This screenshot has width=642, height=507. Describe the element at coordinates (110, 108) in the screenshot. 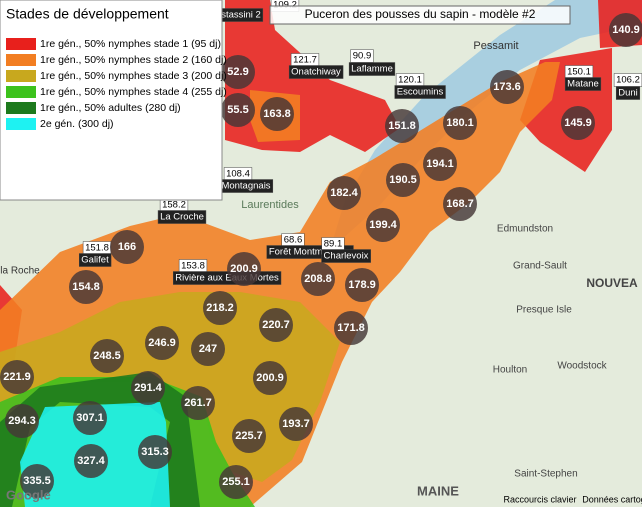

I see `legend-label: 1re gén., 50% adultes (280 dj)` at that location.